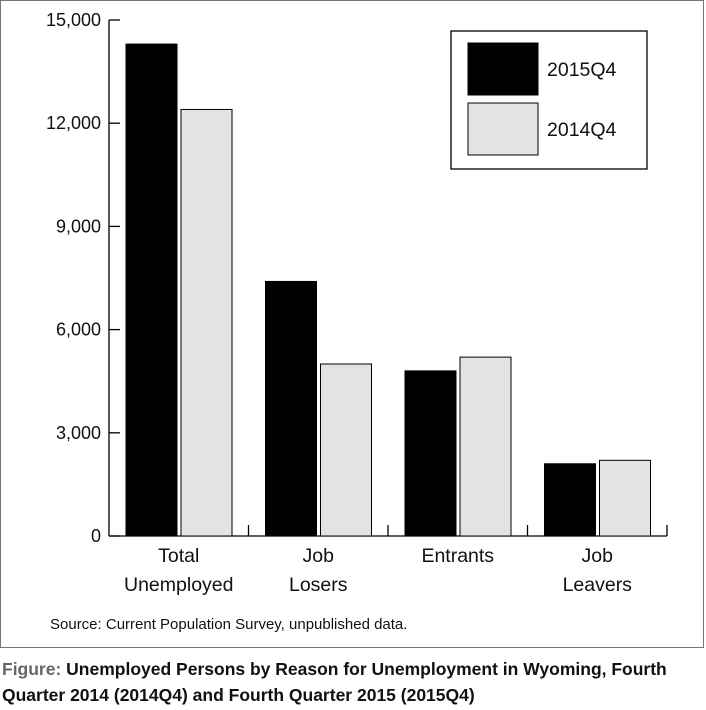 The image size is (706, 710). What do you see at coordinates (78, 330) in the screenshot?
I see `y-tick-label: 6,000` at bounding box center [78, 330].